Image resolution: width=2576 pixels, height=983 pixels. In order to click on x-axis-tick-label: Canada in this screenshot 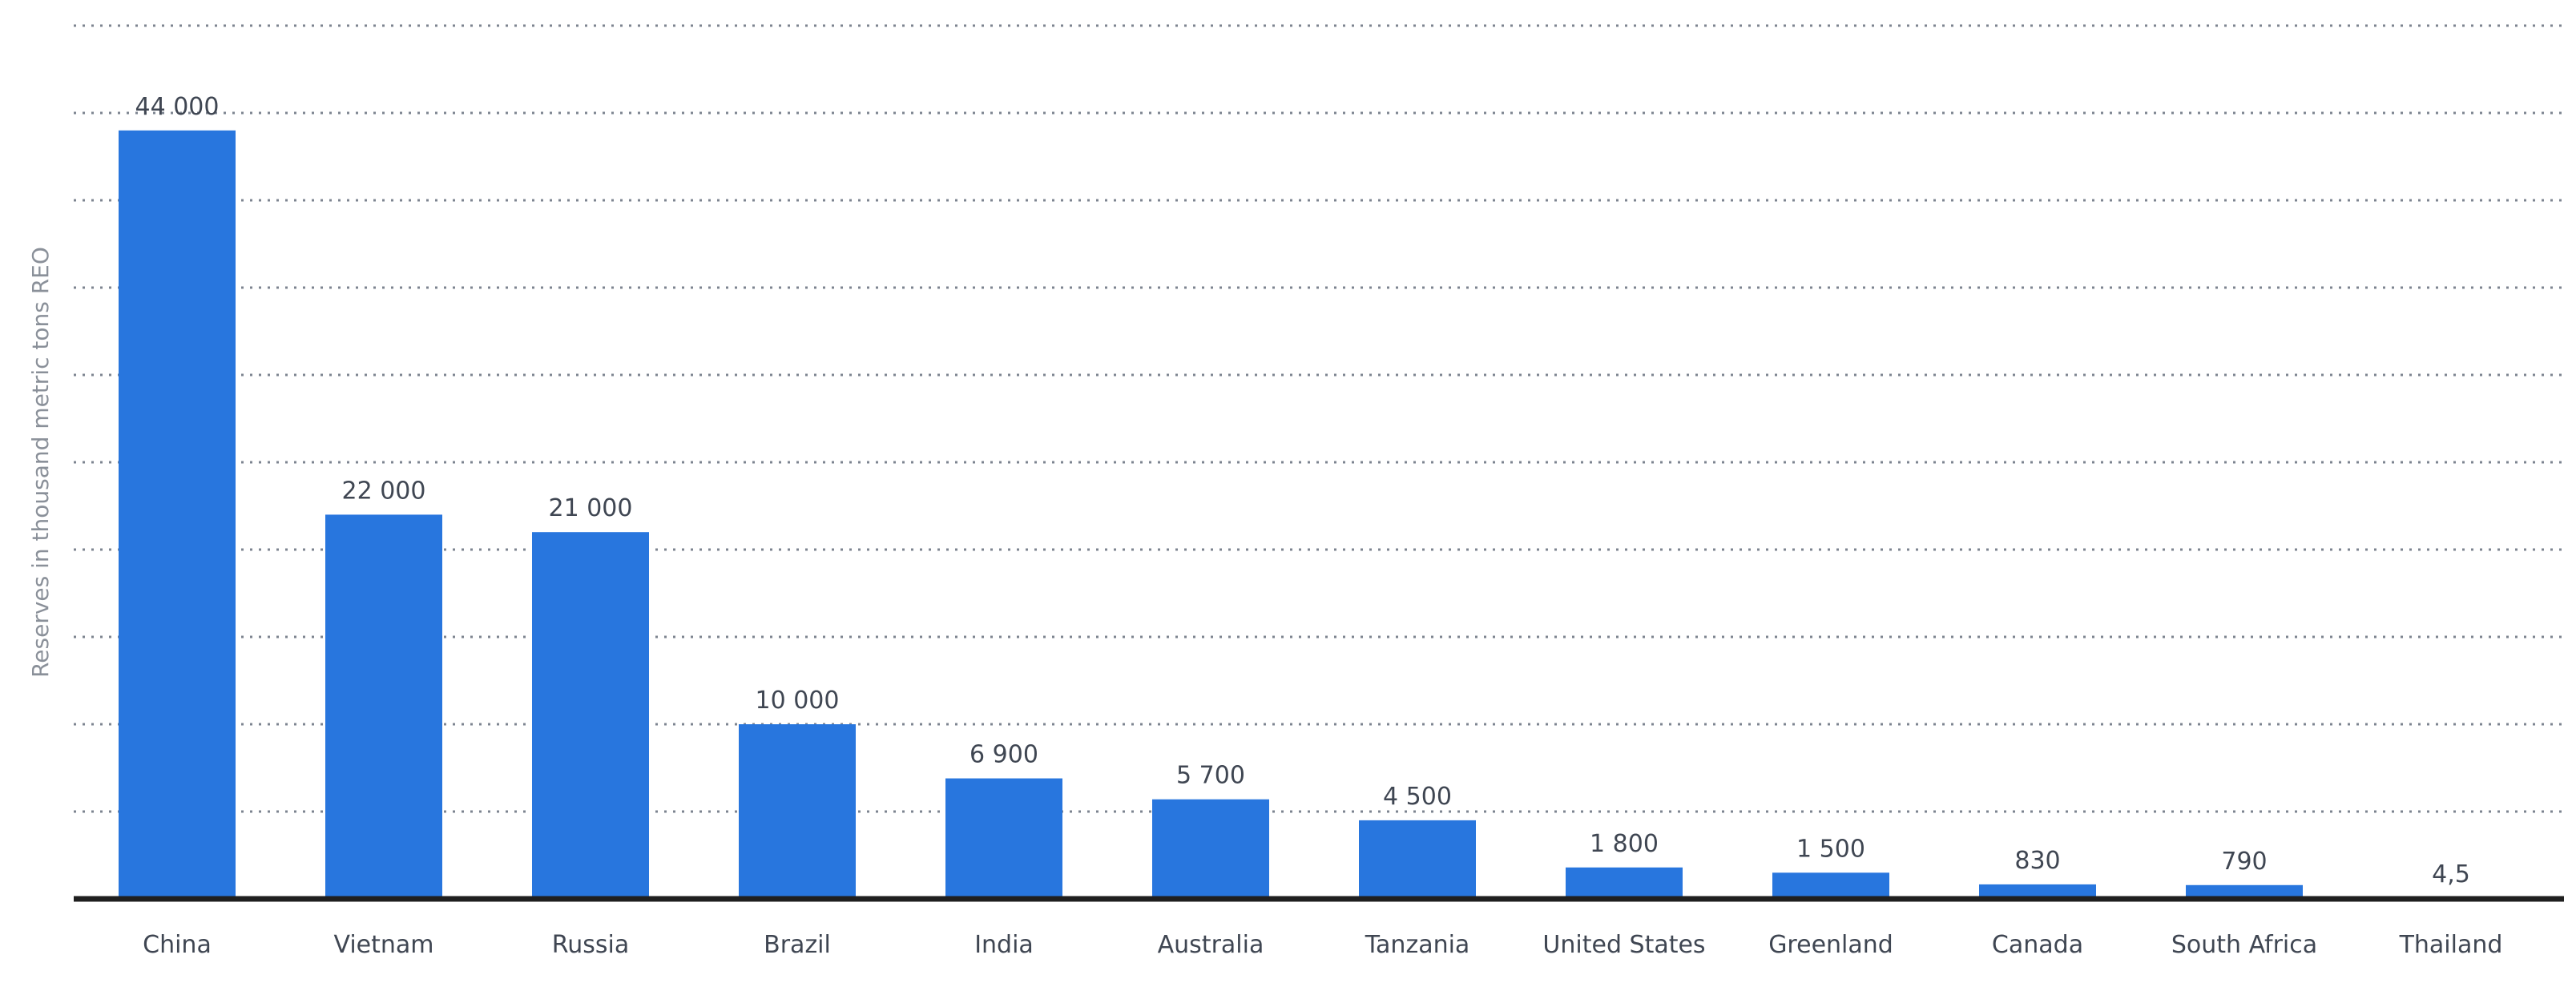, I will do `click(2037, 945)`.